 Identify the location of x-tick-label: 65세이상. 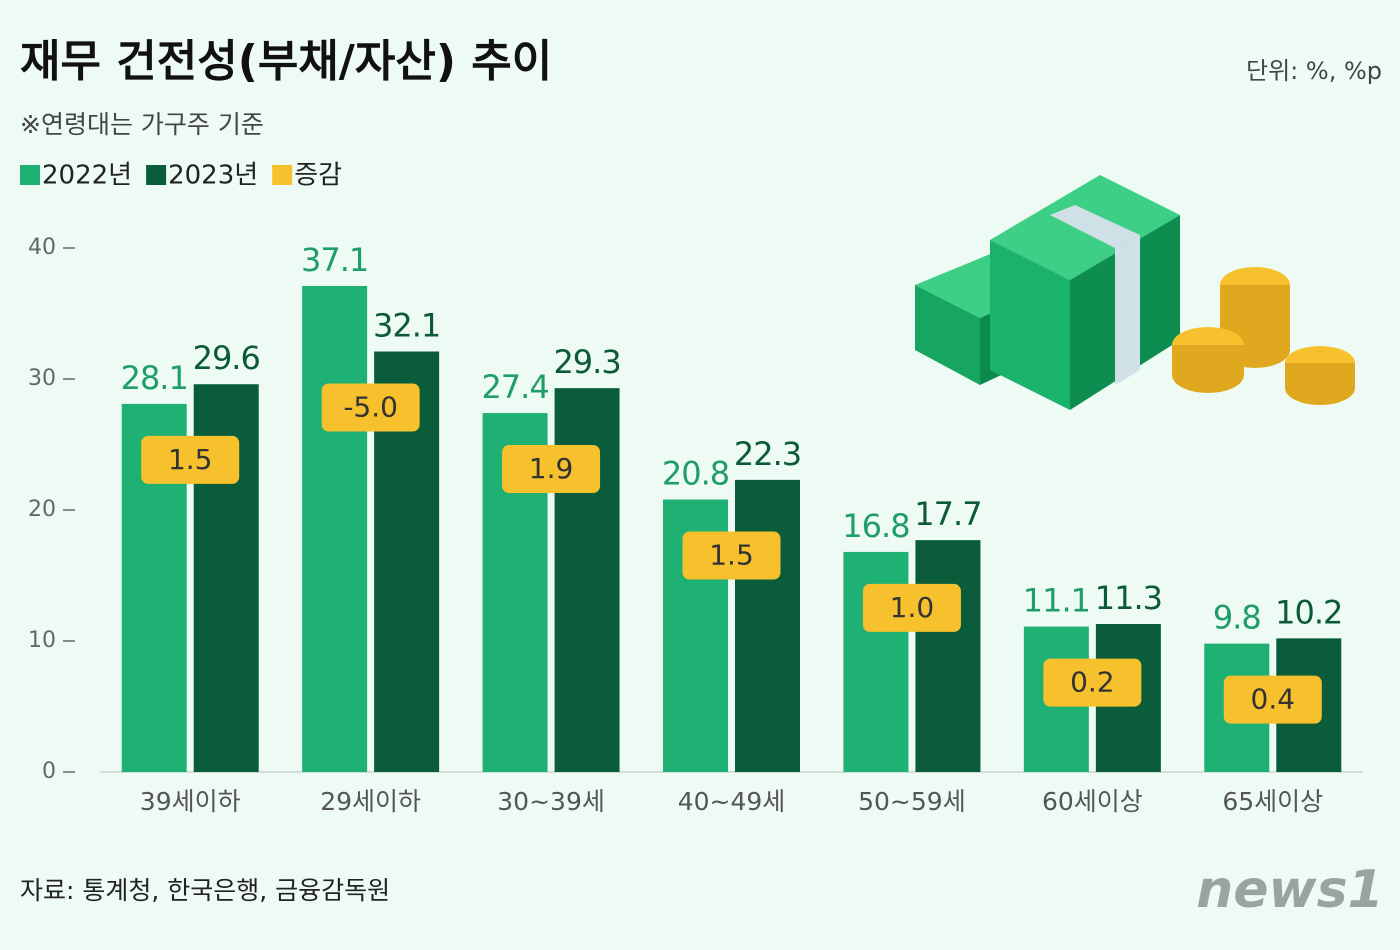
(1272, 801).